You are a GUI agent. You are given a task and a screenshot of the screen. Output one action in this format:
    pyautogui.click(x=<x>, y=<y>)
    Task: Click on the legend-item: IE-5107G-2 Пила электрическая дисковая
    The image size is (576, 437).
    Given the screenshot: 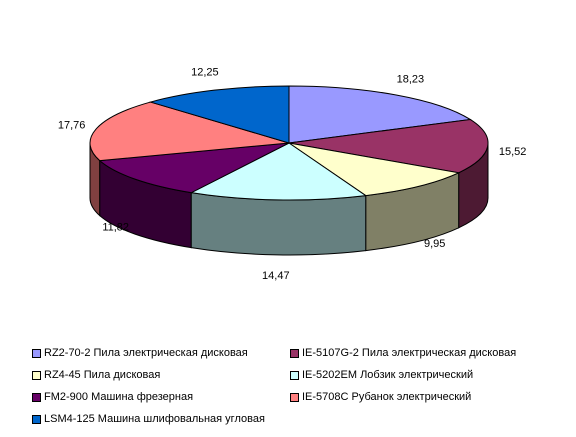 What is the action you would take?
    pyautogui.click(x=403, y=353)
    